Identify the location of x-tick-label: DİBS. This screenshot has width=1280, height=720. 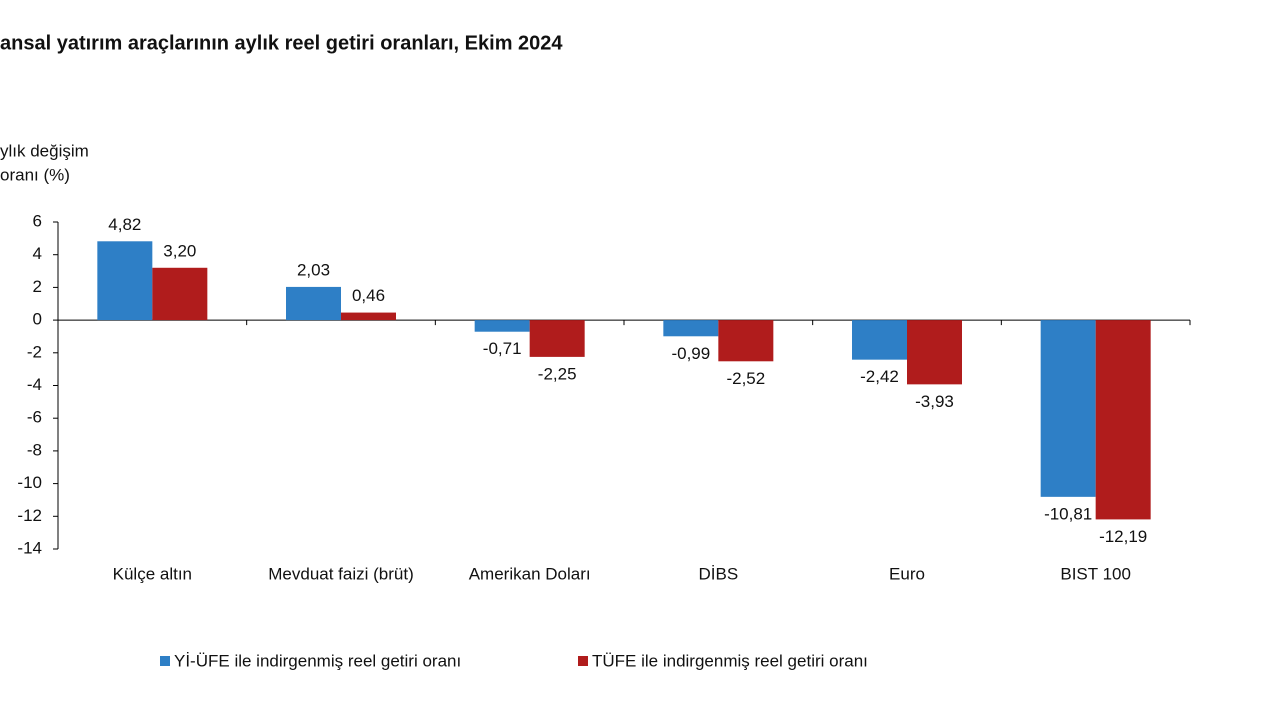
(718, 573).